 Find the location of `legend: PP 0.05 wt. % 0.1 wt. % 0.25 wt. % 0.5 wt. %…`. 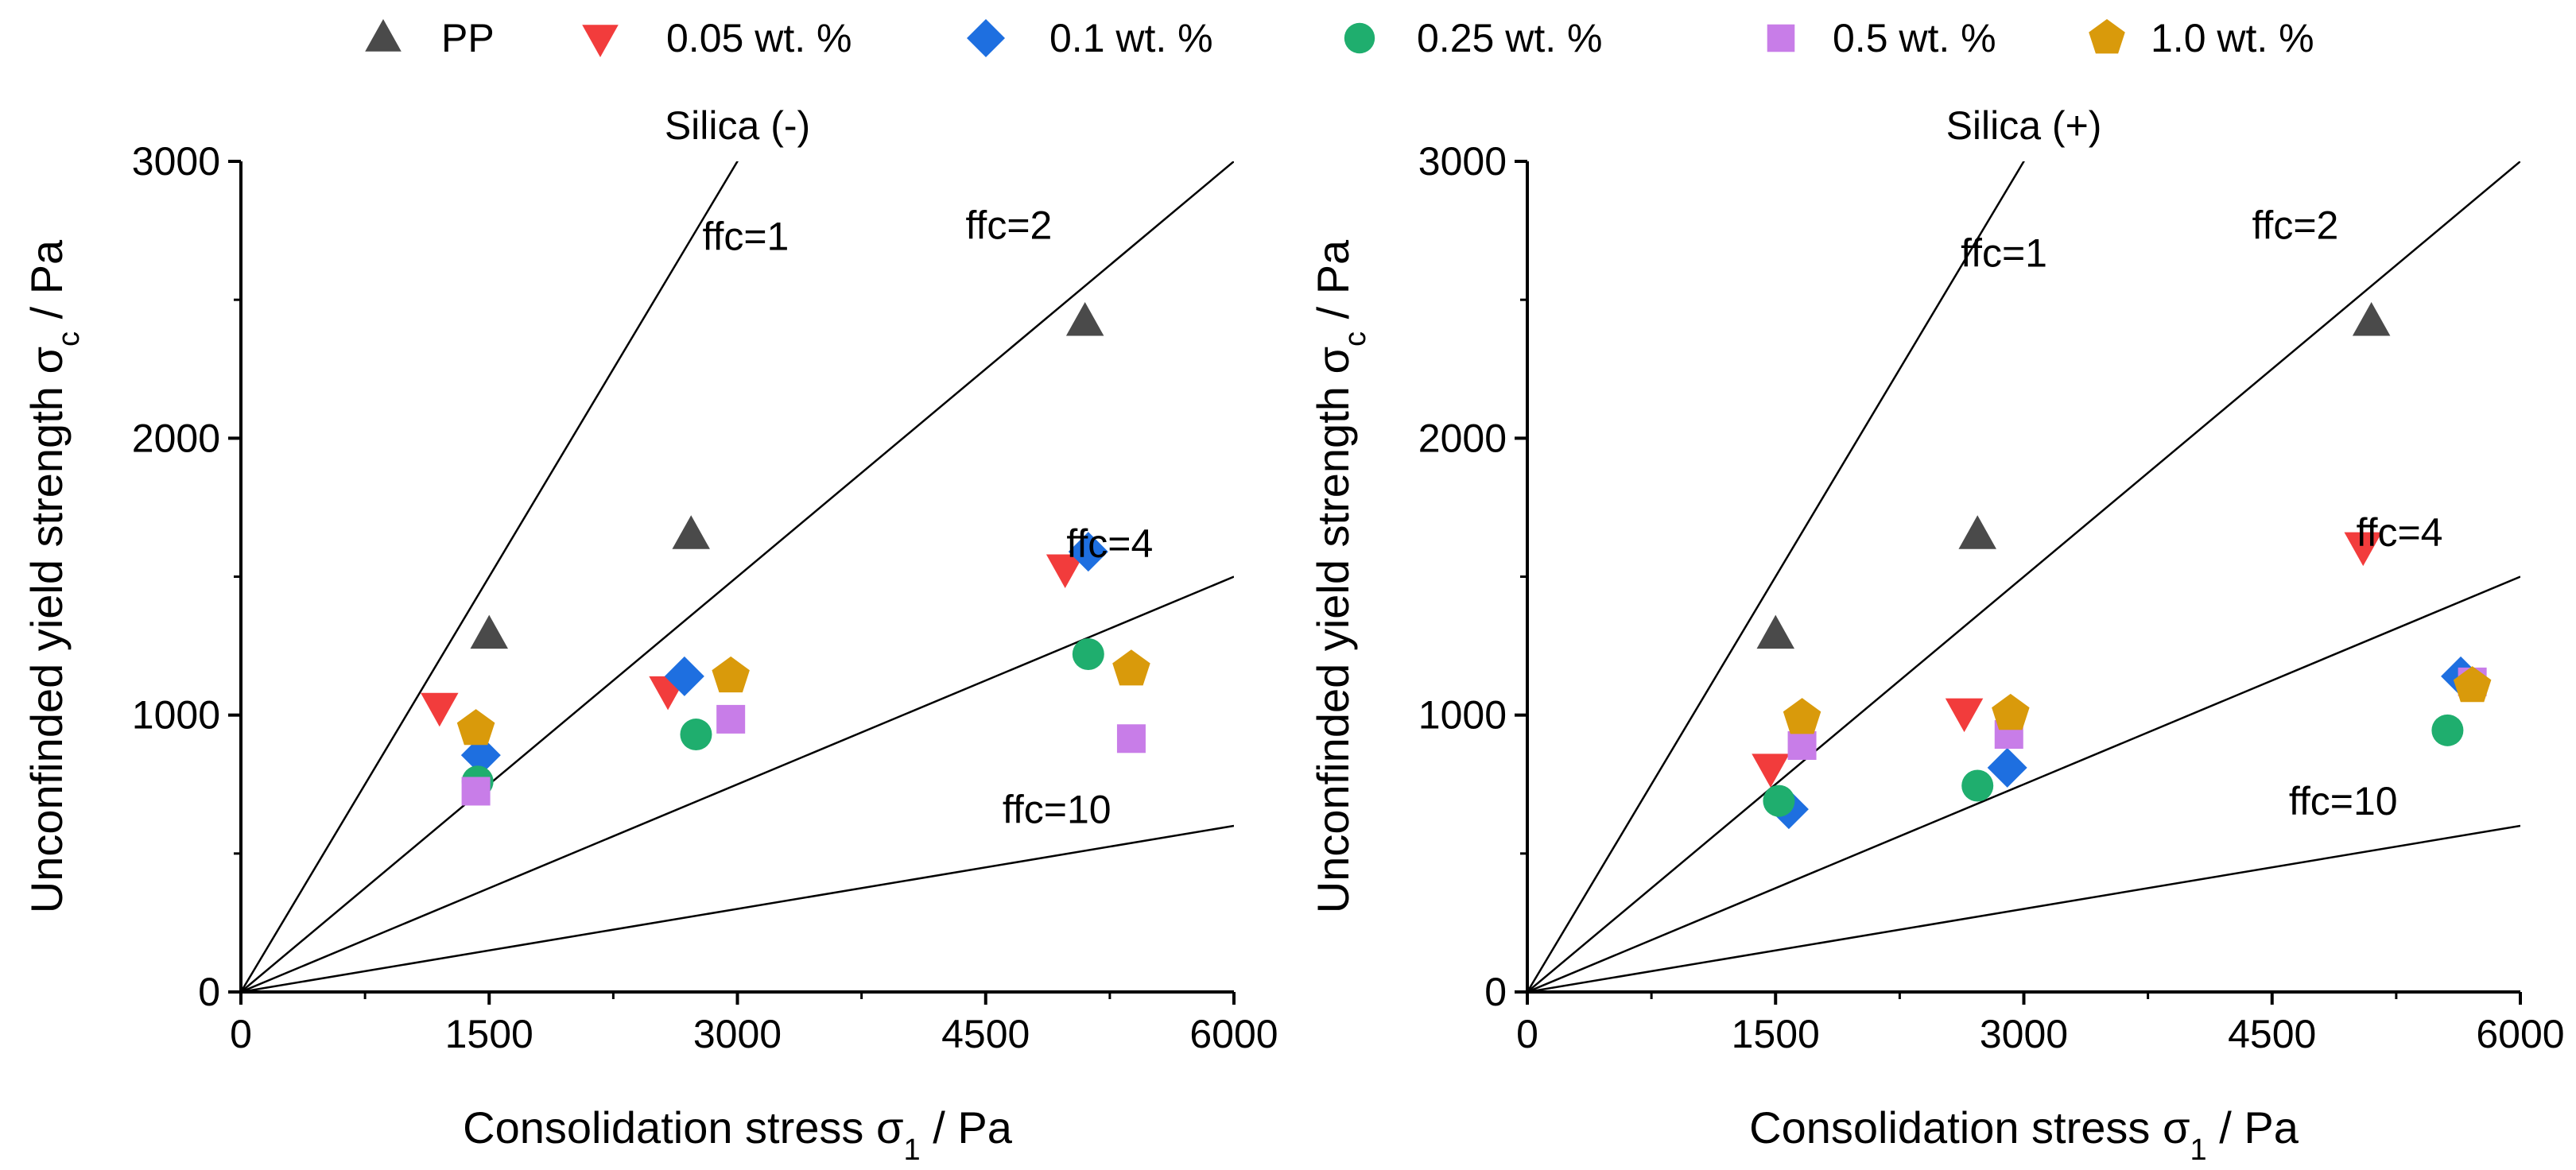

legend: PP 0.05 wt. % 0.1 wt. % 0.25 wt. % 0.5 wt. %… is located at coordinates (1339, 38).